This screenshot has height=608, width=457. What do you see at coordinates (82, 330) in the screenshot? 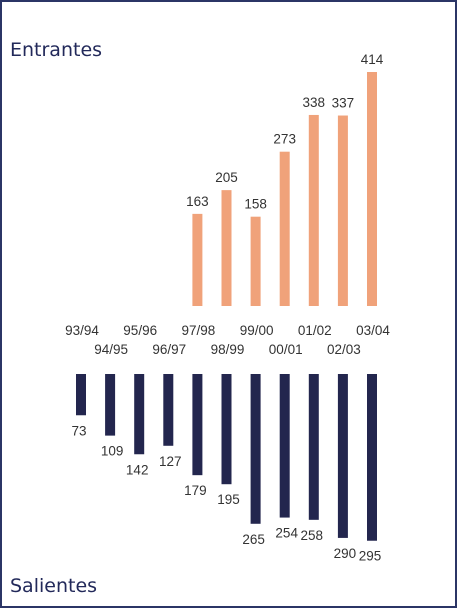
I see `category-label-93-94: 93/94` at bounding box center [82, 330].